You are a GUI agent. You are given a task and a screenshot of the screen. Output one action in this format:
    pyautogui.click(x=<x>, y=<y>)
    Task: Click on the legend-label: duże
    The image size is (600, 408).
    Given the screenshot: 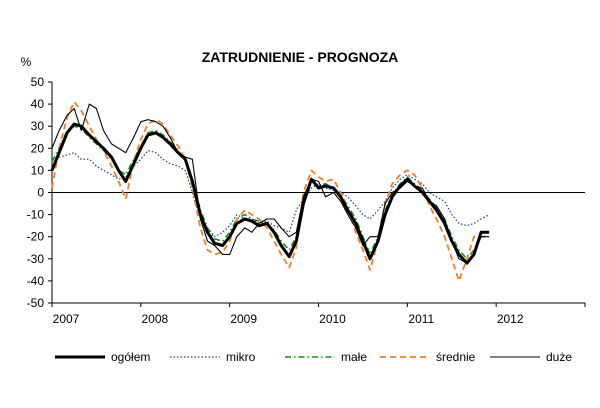 What is the action you would take?
    pyautogui.click(x=559, y=357)
    